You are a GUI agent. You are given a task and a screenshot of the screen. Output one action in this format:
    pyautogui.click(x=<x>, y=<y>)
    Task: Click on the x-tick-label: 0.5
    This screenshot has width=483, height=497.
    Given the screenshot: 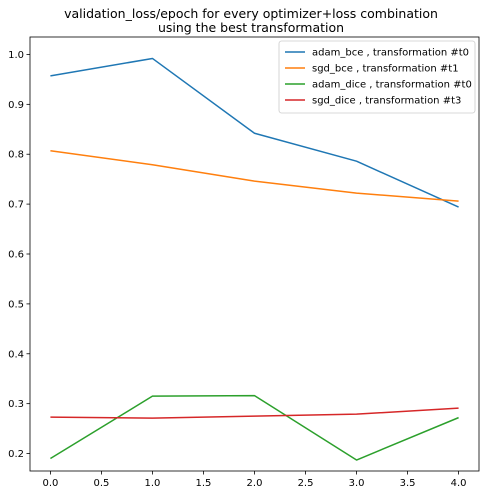 What is the action you would take?
    pyautogui.click(x=101, y=483)
    